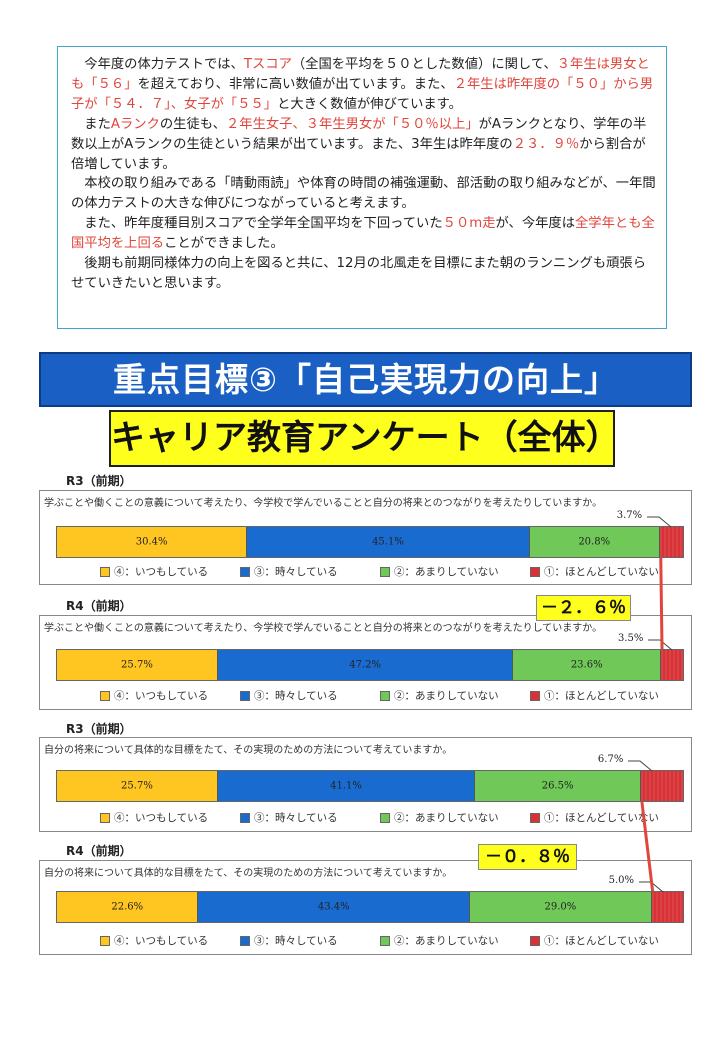 This screenshot has height=1040, width=720. I want to click on bar-segment-rarely: 26.5%, so click(558, 786).